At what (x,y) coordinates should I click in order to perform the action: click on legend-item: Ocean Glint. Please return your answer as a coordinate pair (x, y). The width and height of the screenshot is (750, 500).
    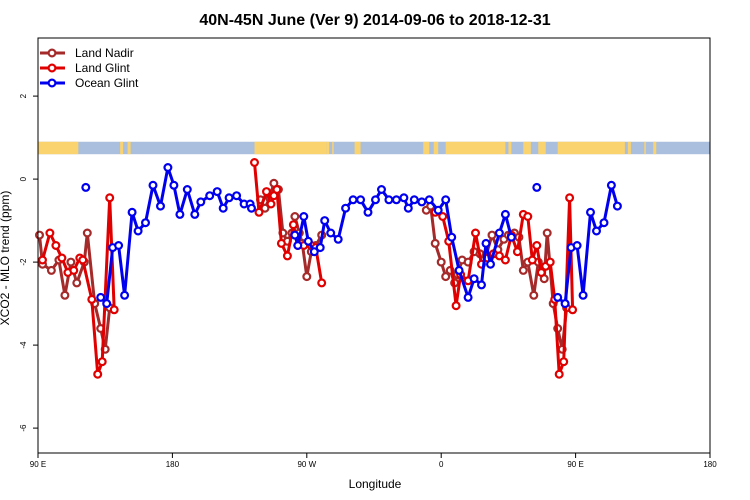
    Looking at the image, I should click on (89, 83).